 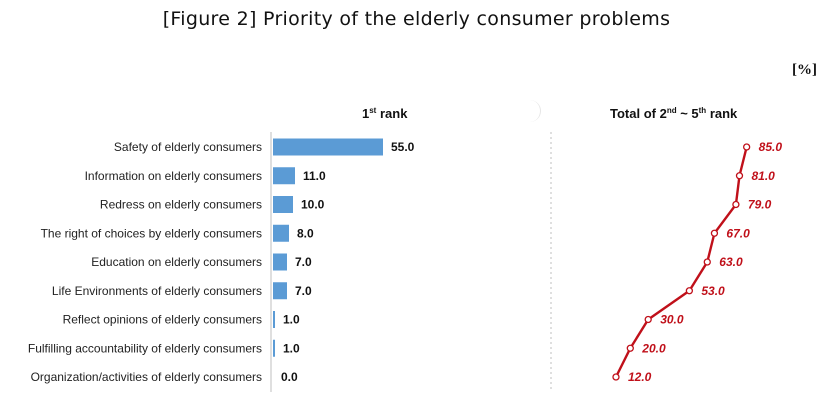 What do you see at coordinates (181, 205) in the screenshot?
I see `category-label: Redress on elderly consumers` at bounding box center [181, 205].